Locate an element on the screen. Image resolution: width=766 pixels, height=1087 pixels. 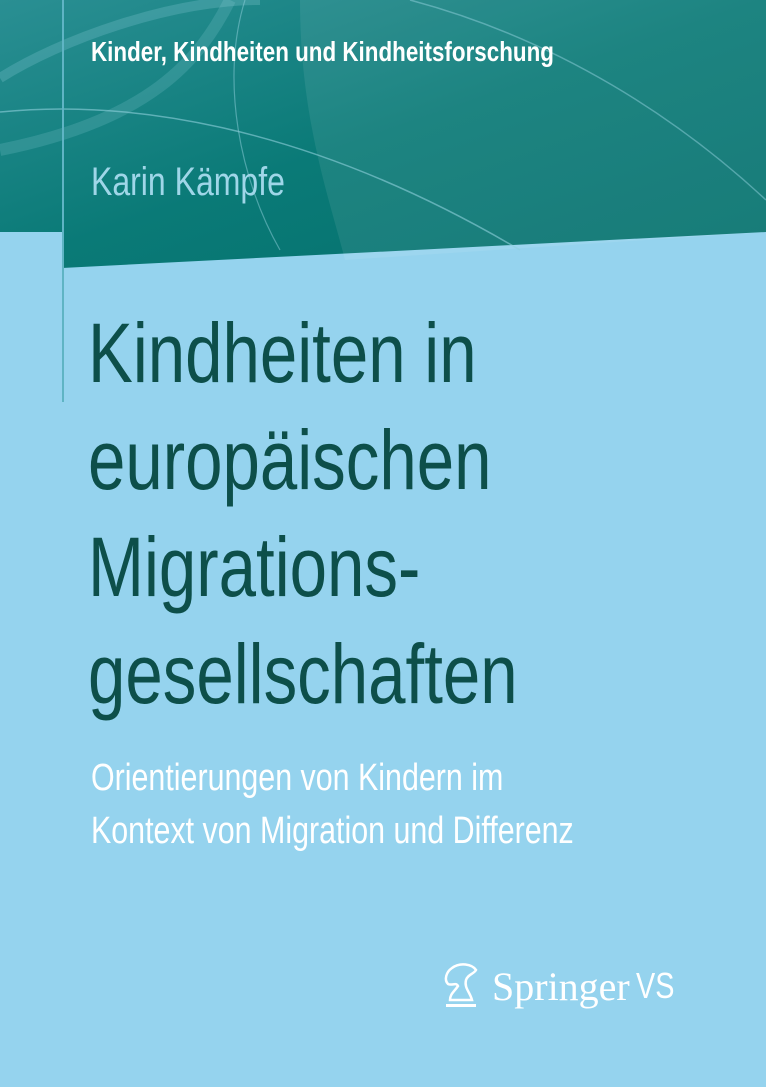
publisher-name: Springer is located at coordinates (561, 986).